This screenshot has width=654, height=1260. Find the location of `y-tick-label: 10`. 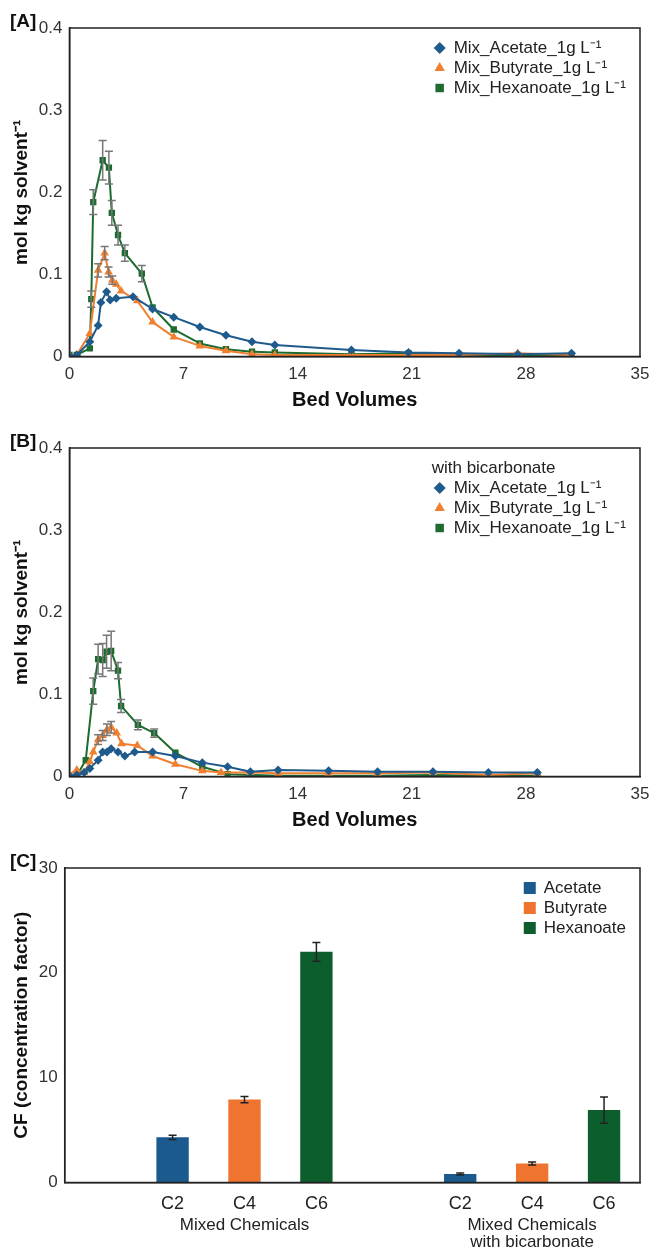

y-tick-label: 10 is located at coordinates (48, 1077).